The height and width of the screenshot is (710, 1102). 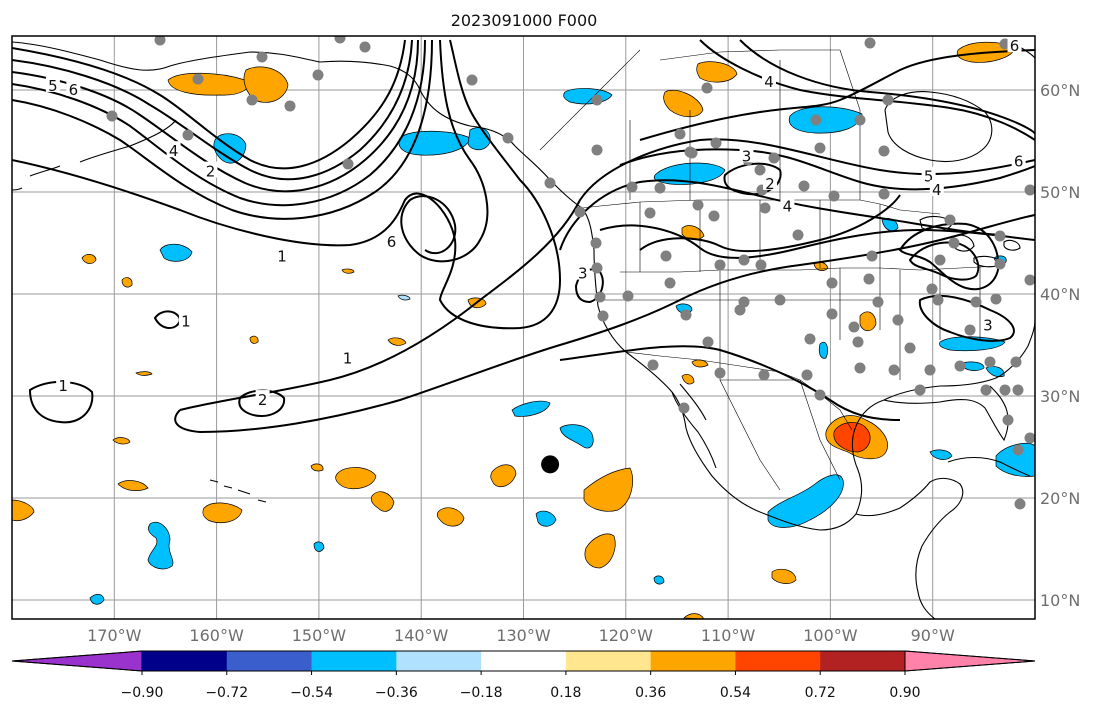 What do you see at coordinates (728, 635) in the screenshot?
I see `lon-tick-label: 110°W` at bounding box center [728, 635].